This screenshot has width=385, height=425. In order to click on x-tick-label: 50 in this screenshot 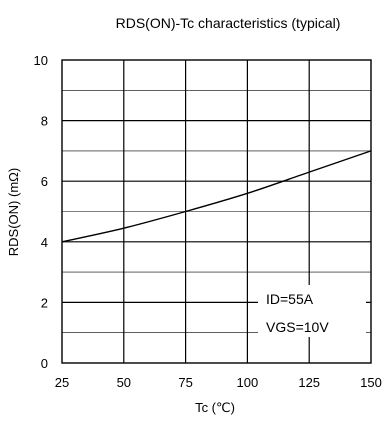, I will do `click(124, 382)`.